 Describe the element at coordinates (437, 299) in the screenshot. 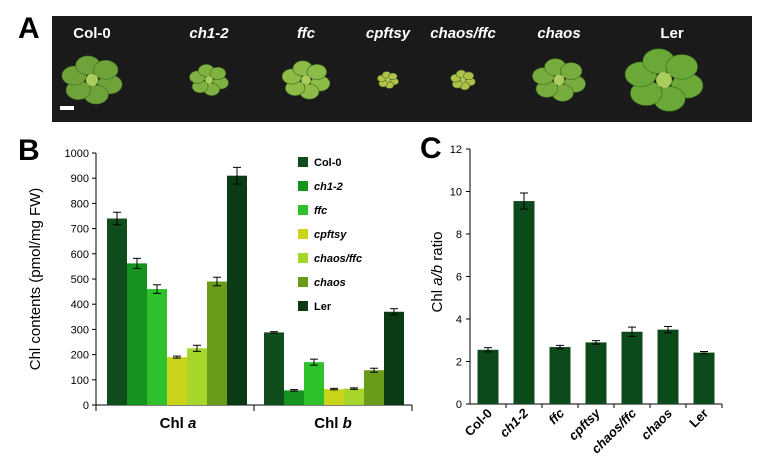

I see `y-axis-title-part: Chl` at that location.